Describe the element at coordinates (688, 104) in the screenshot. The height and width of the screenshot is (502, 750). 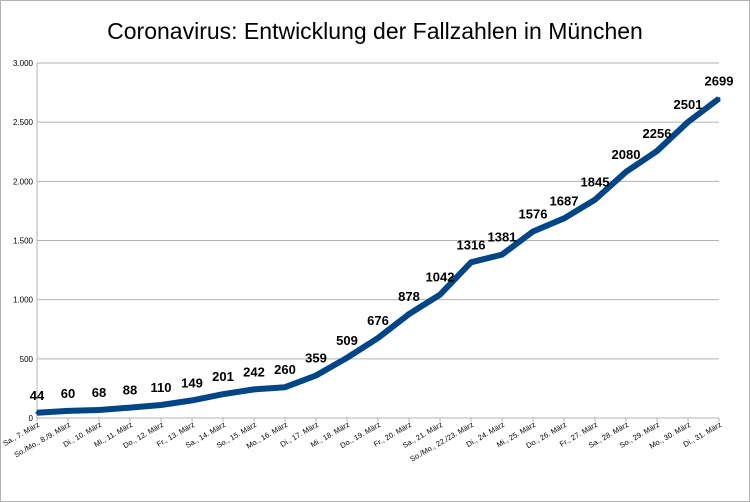
I see `data-label: 2501` at that location.